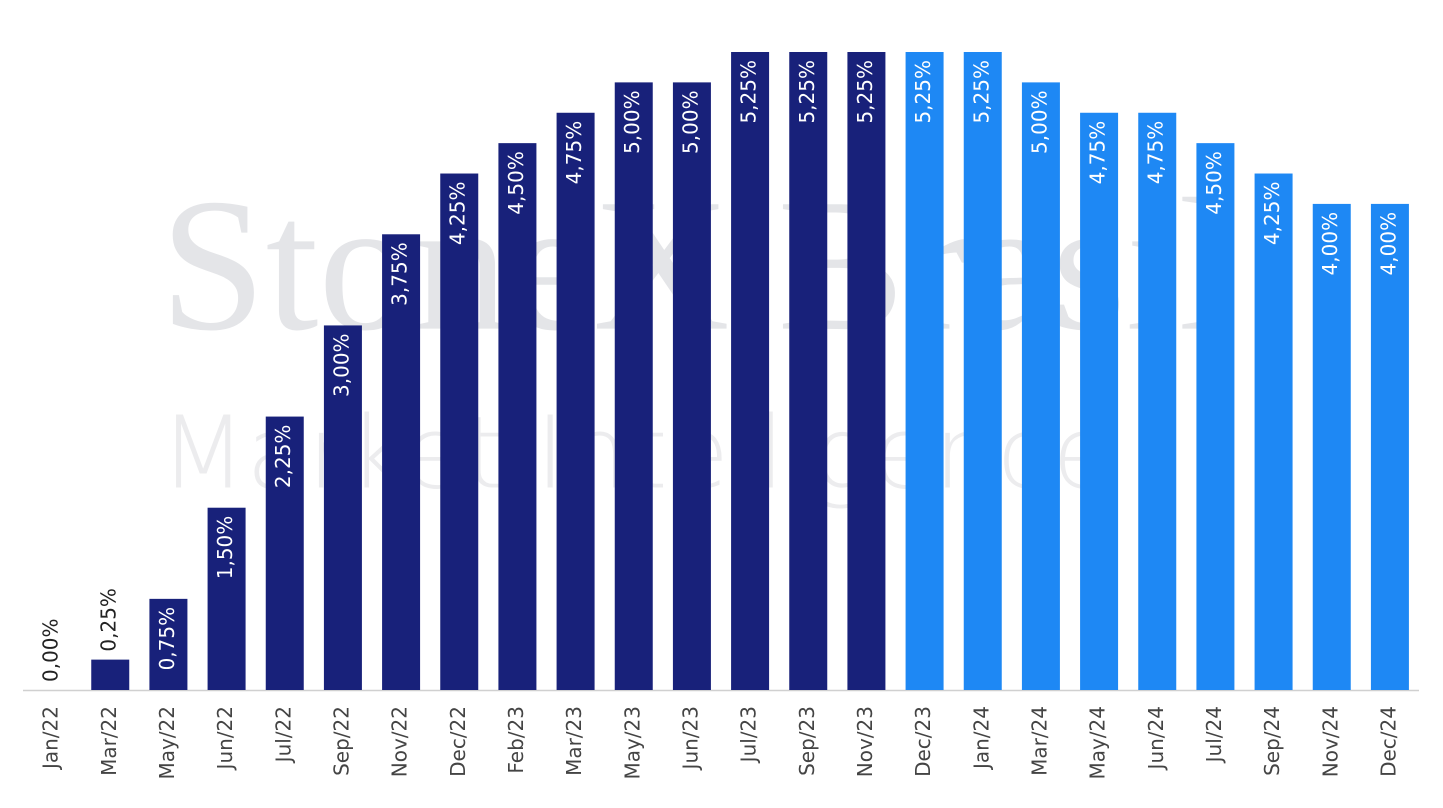 Image resolution: width=1443 pixels, height=808 pixels. Describe the element at coordinates (1272, 741) in the screenshot. I see `x-tick-label: Sep/24` at that location.